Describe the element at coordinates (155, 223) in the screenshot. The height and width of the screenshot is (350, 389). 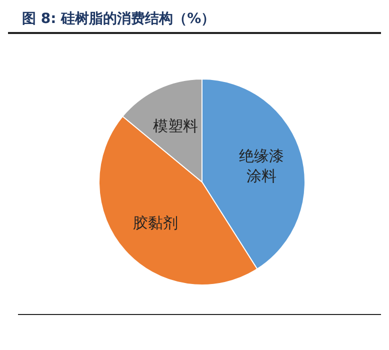
I see `slice-label: 胶黏剂` at that location.